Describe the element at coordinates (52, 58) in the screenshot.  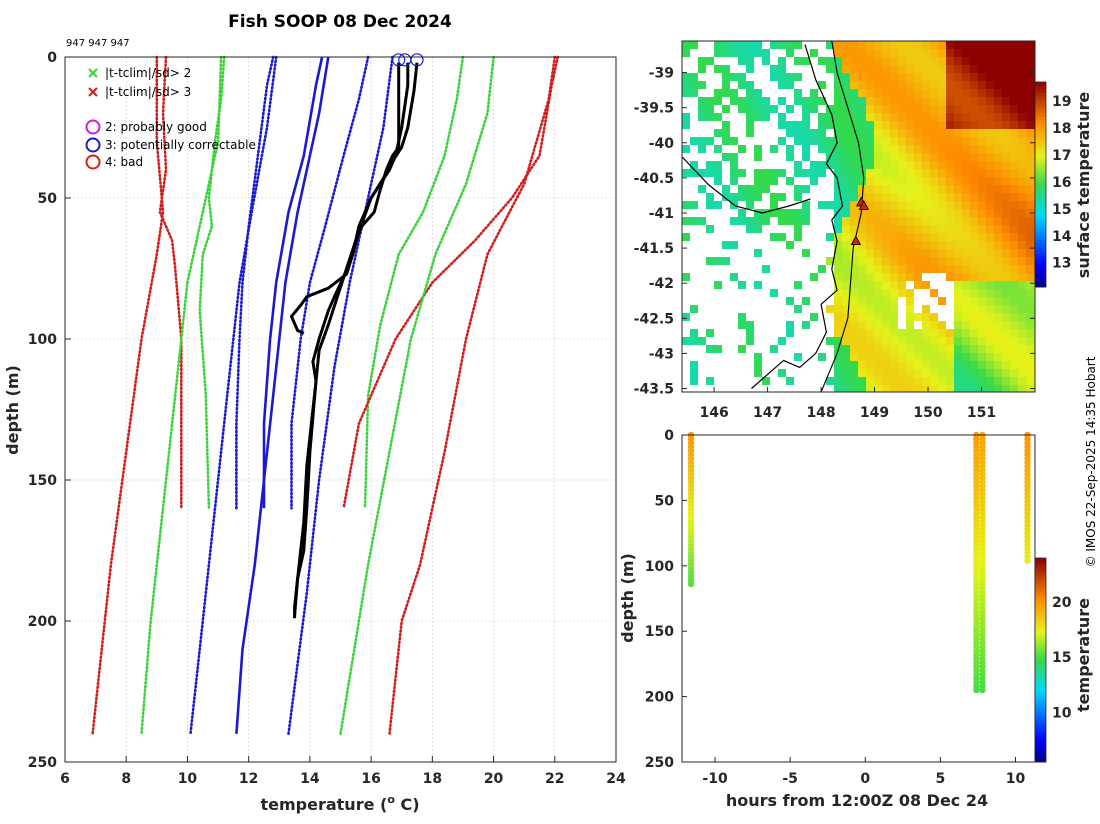
I see `profile-y-tick-label: 0` at that location.